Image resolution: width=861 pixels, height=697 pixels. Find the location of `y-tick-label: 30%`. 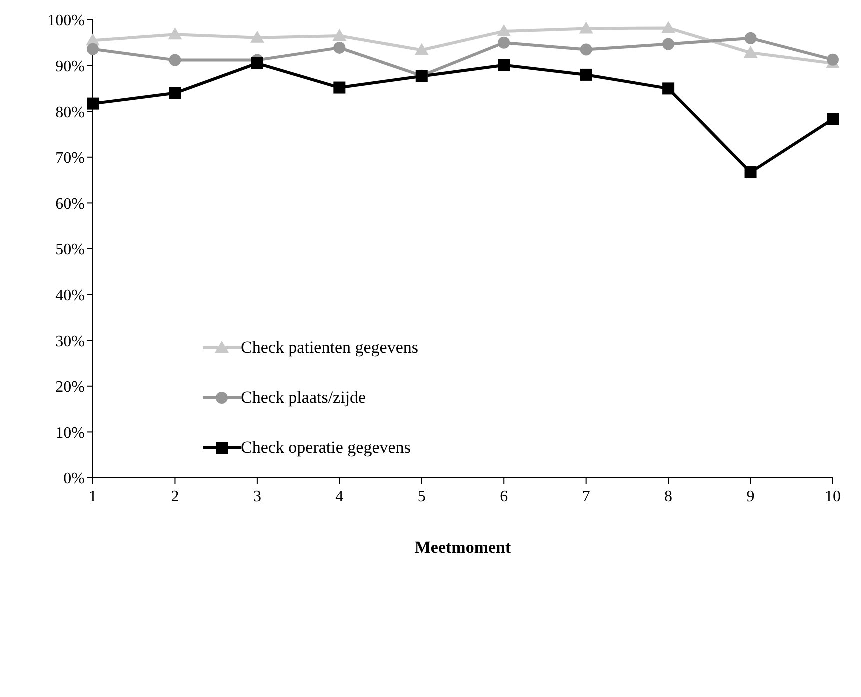

y-tick-label: 30% is located at coordinates (70, 341).